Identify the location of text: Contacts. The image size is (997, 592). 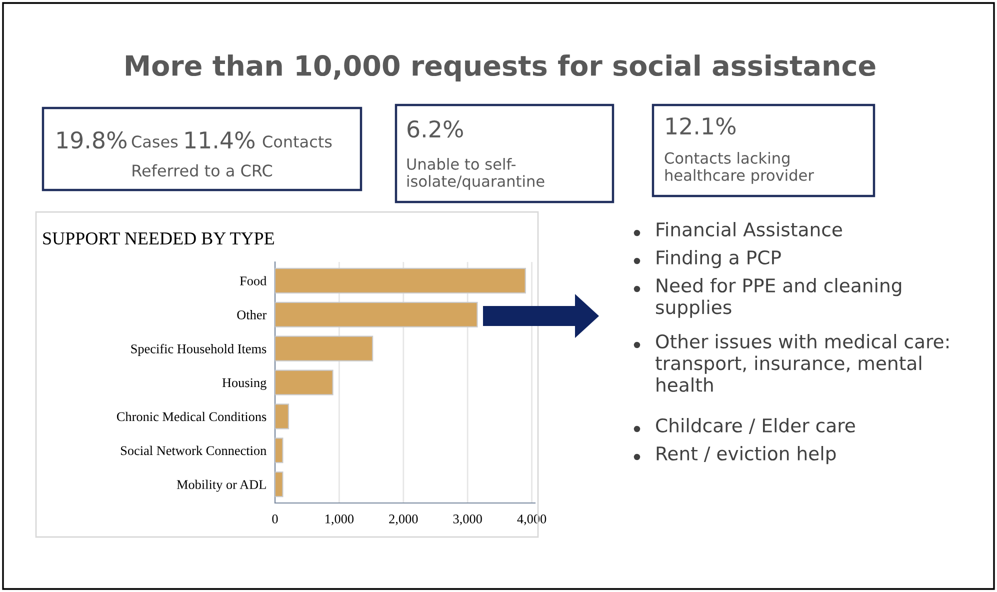
(297, 142).